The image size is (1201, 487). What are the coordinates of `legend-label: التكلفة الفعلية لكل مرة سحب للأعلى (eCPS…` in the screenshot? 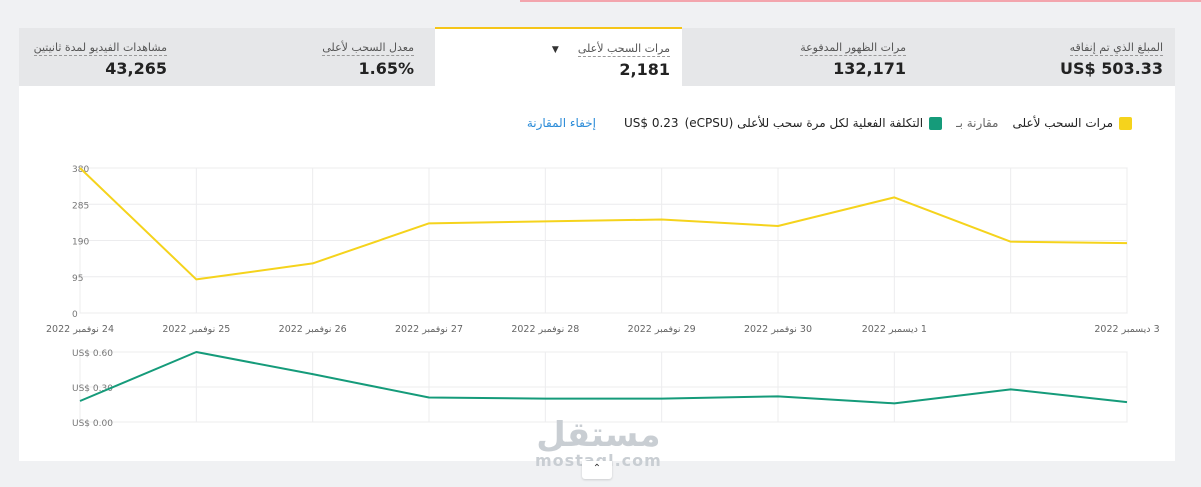 It's located at (804, 123).